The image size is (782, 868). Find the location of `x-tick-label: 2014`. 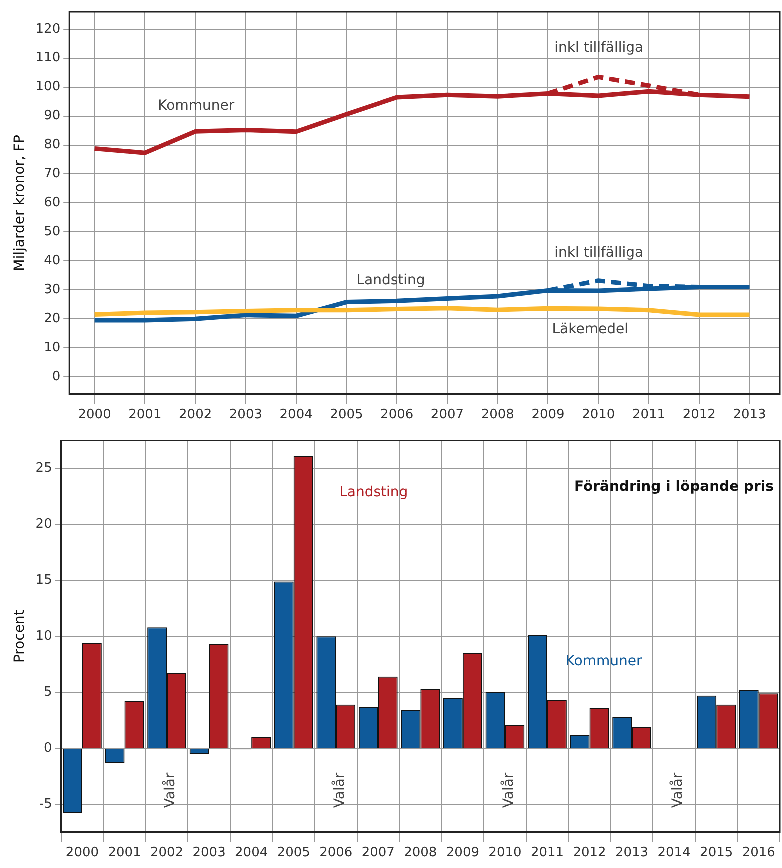

x-tick-label: 2014 is located at coordinates (674, 853).